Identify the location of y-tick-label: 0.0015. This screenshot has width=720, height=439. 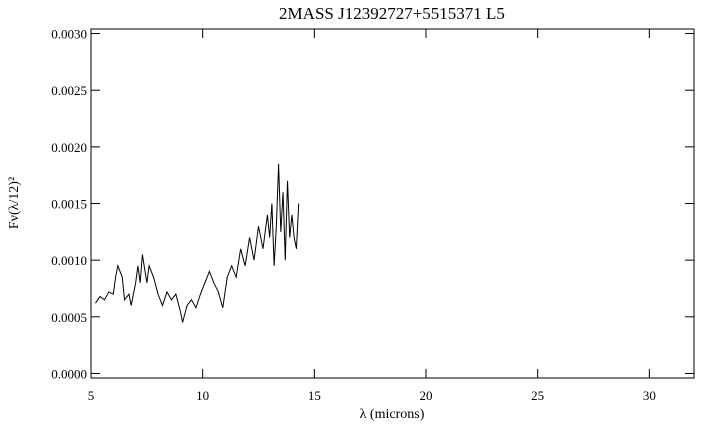
(69, 204).